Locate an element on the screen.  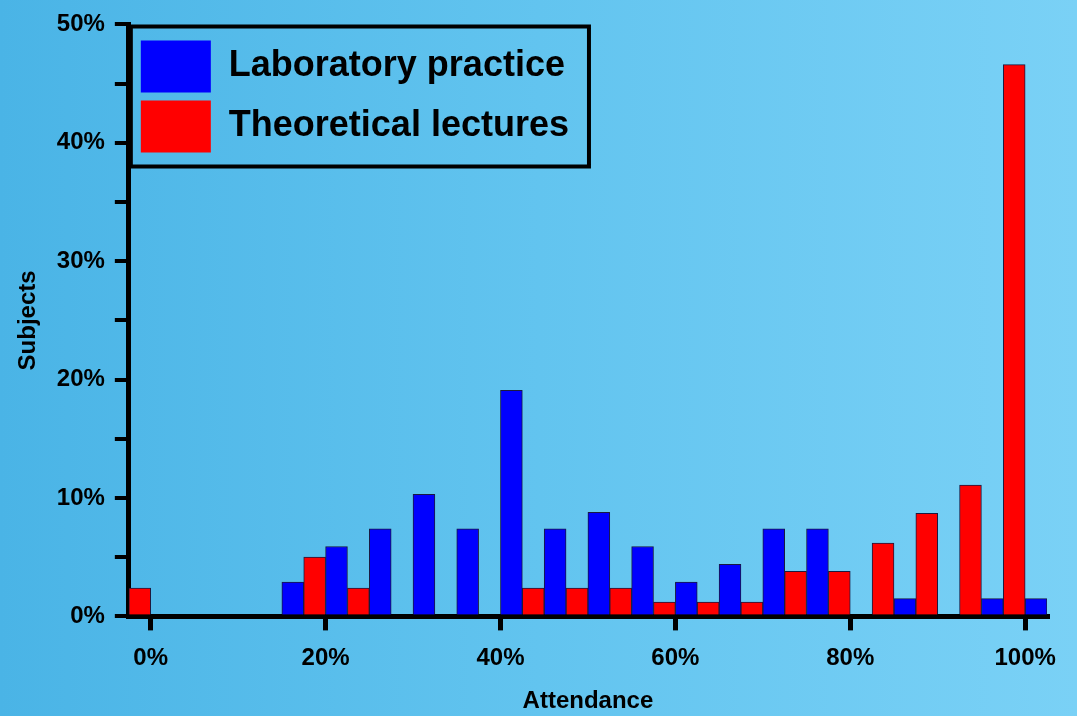
y-tick-label: 50% is located at coordinates (80, 23).